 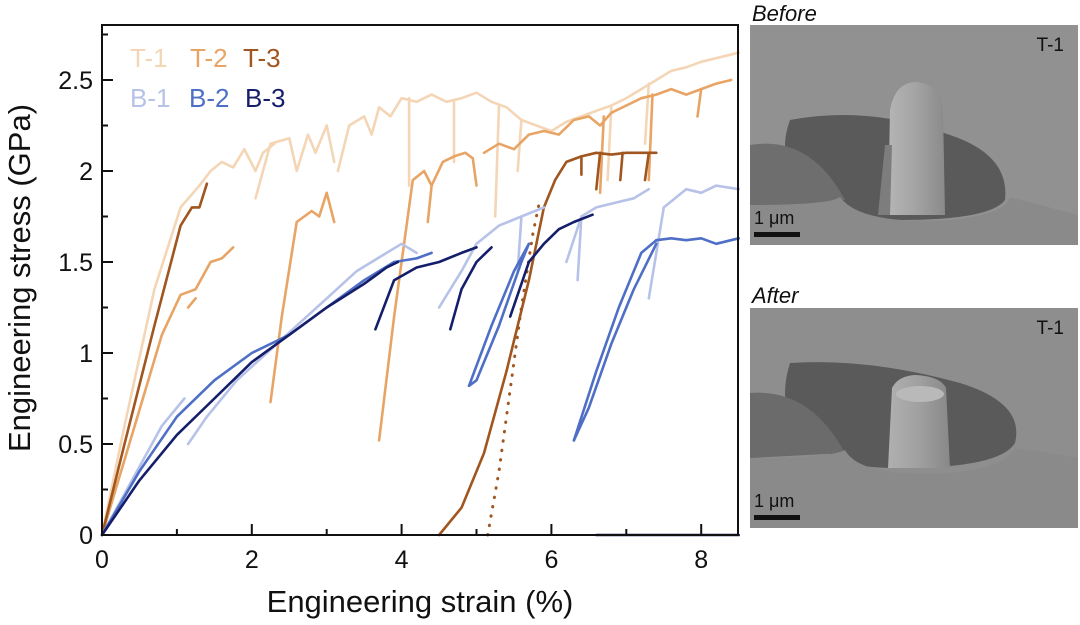 I want to click on x-tick-label: 2, so click(x=252, y=560).